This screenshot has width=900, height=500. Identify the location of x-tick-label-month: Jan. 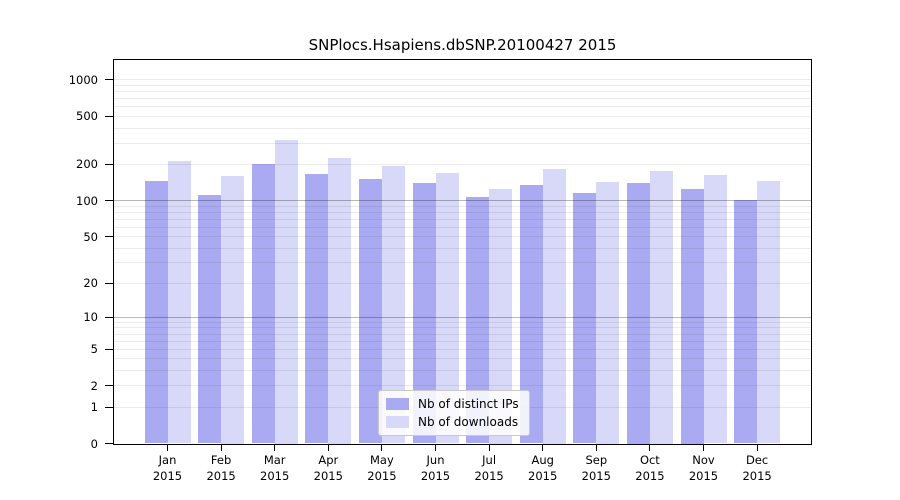
(167, 460).